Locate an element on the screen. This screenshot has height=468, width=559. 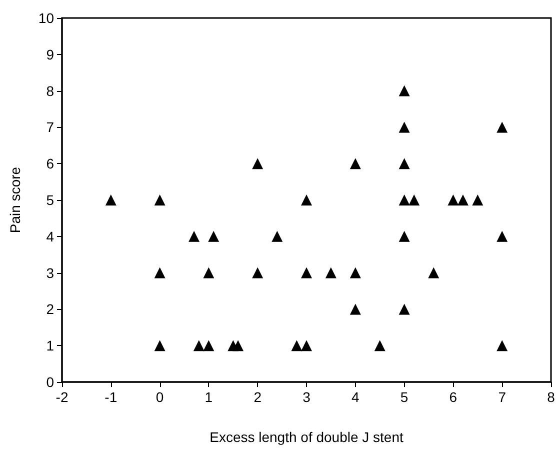
x-tick-label: 6 is located at coordinates (453, 397).